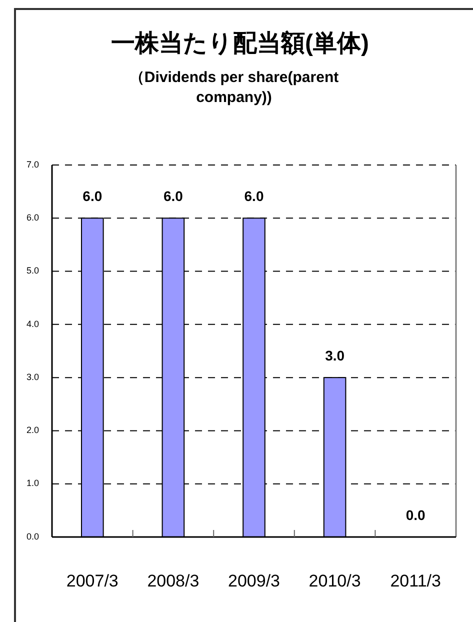  Describe the element at coordinates (240, 44) in the screenshot. I see `chart-title: 一株当たり配当額(単体)` at that location.